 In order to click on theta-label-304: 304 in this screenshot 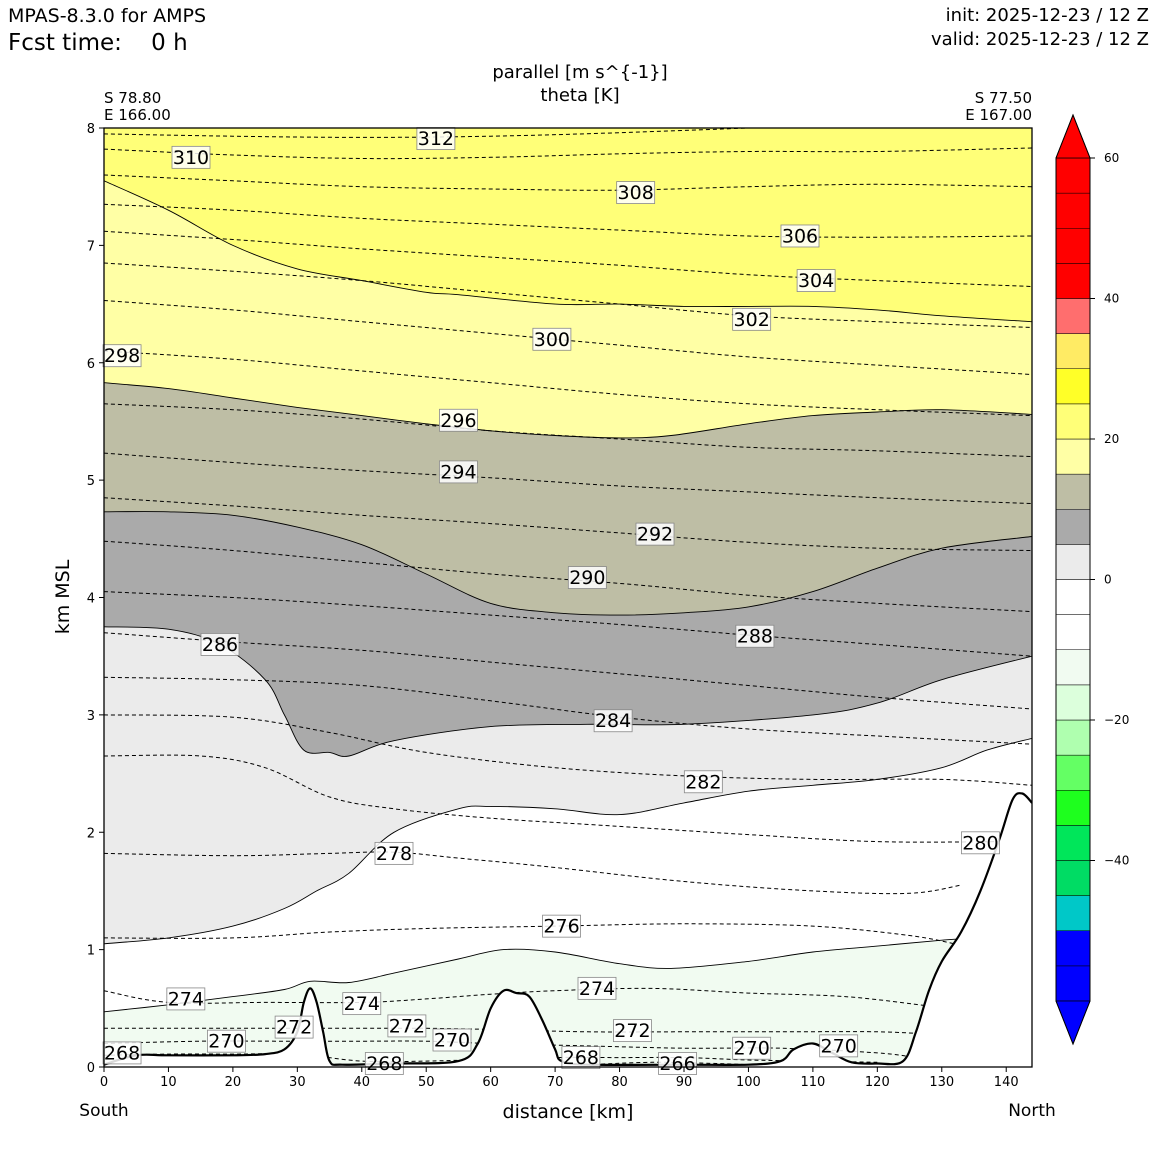, I will do `click(816, 280)`.